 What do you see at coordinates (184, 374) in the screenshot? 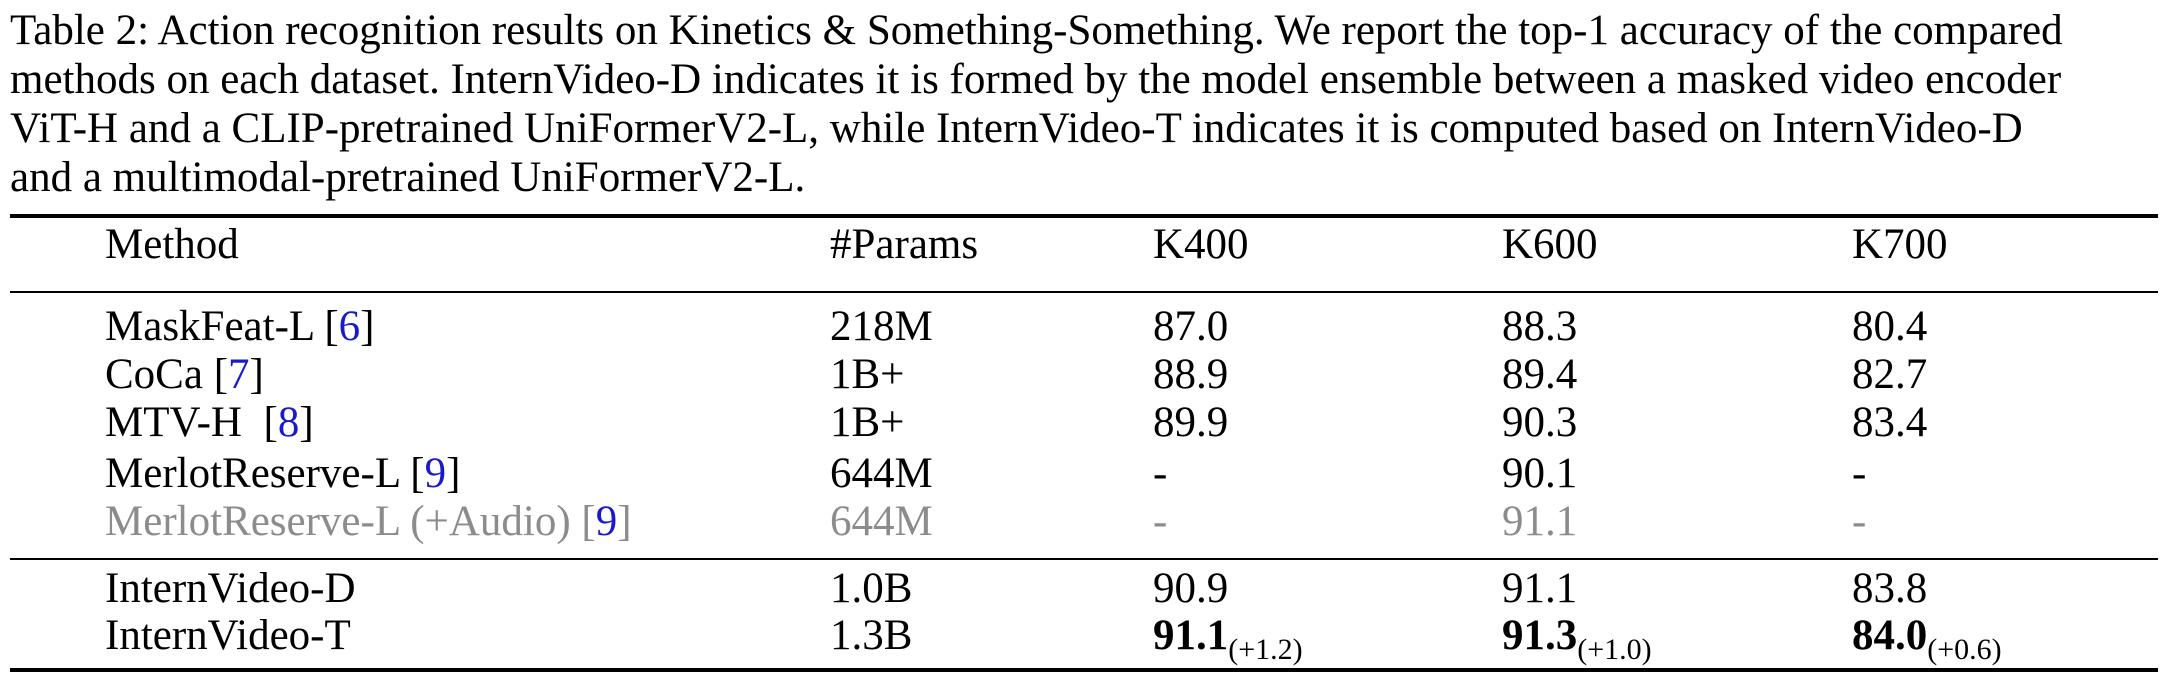
I see `method-cell: CoCa [7]` at bounding box center [184, 374].